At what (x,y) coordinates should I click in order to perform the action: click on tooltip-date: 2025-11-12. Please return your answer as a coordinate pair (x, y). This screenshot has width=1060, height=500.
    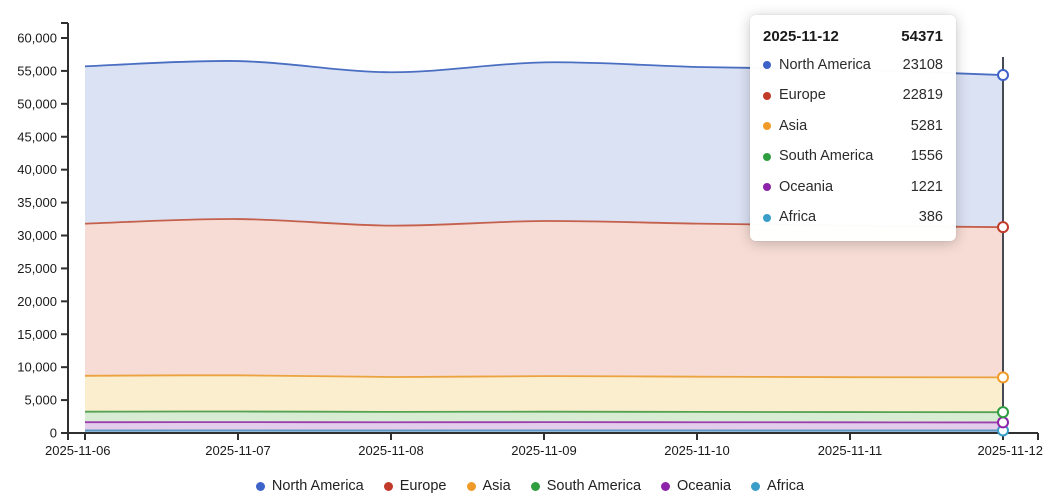
    Looking at the image, I should click on (801, 36).